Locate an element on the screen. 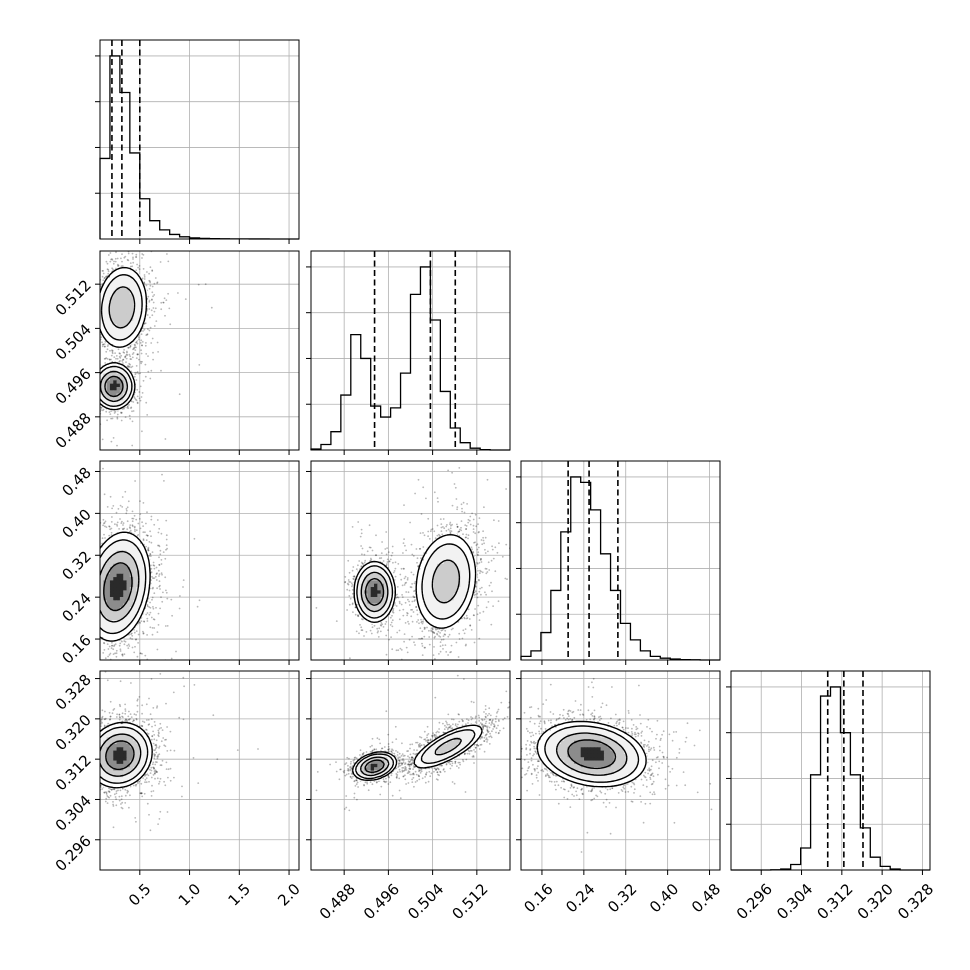  x-tick-label: 0.512 is located at coordinates (469, 901).